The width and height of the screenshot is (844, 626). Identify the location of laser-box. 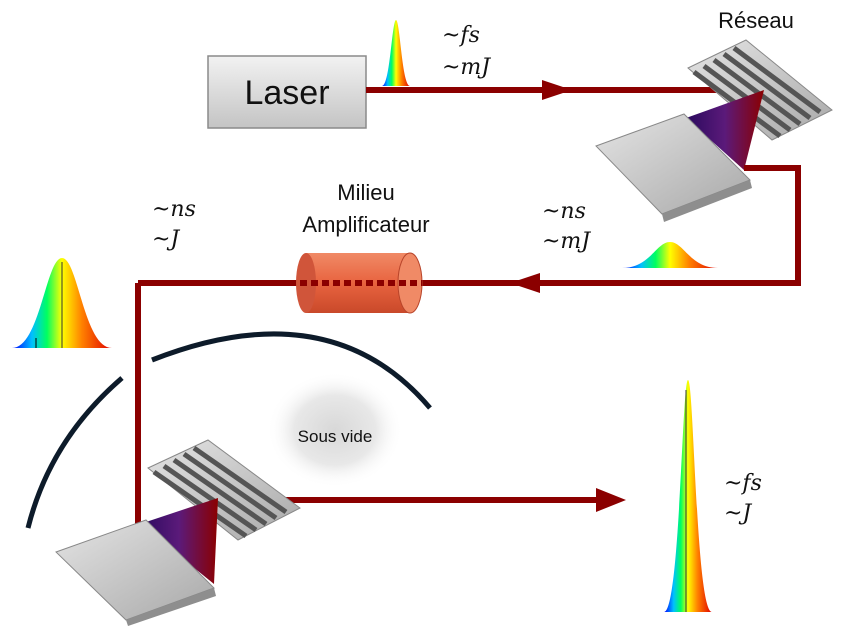
(287, 92).